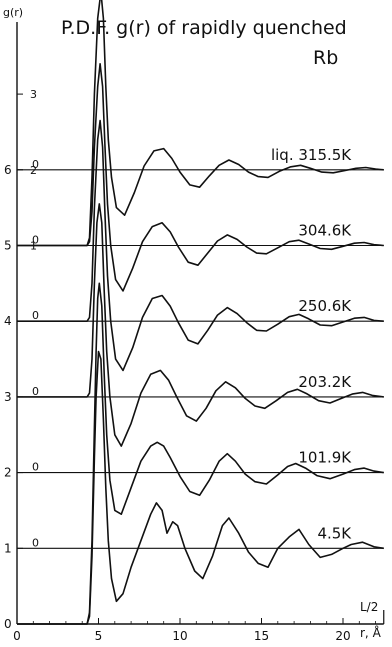 This screenshot has height=647, width=392. What do you see at coordinates (334, 533) in the screenshot?
I see `series-label: 4.5K` at bounding box center [334, 533].